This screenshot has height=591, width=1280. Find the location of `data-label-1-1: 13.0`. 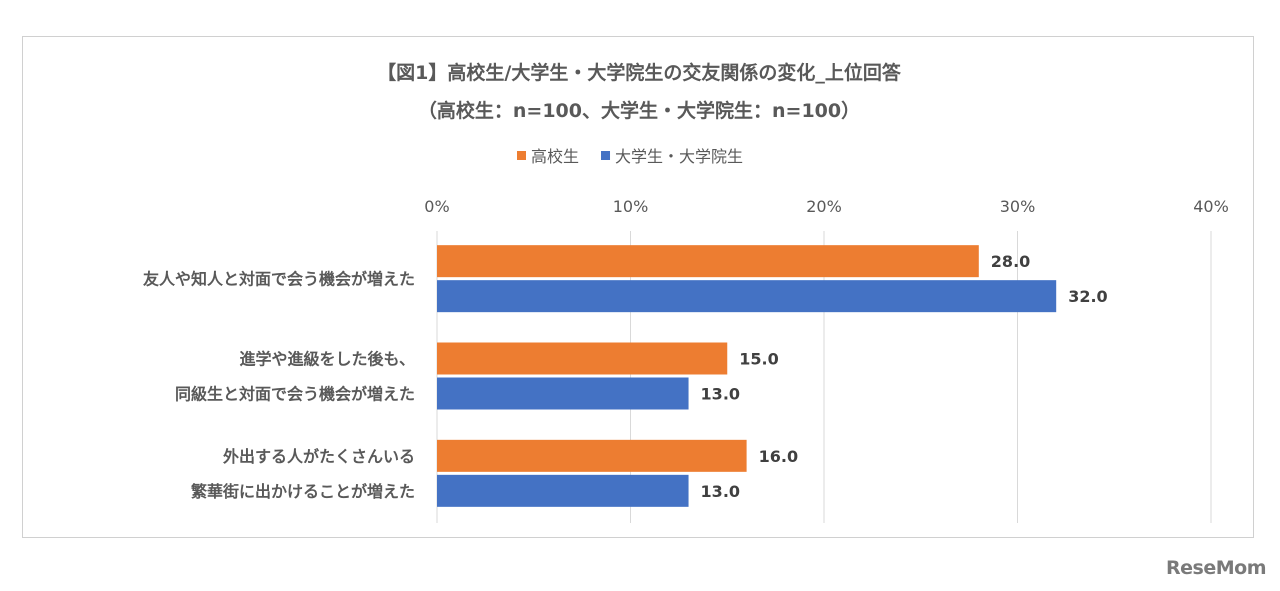

data-label-1-1: 13.0 is located at coordinates (720, 394).